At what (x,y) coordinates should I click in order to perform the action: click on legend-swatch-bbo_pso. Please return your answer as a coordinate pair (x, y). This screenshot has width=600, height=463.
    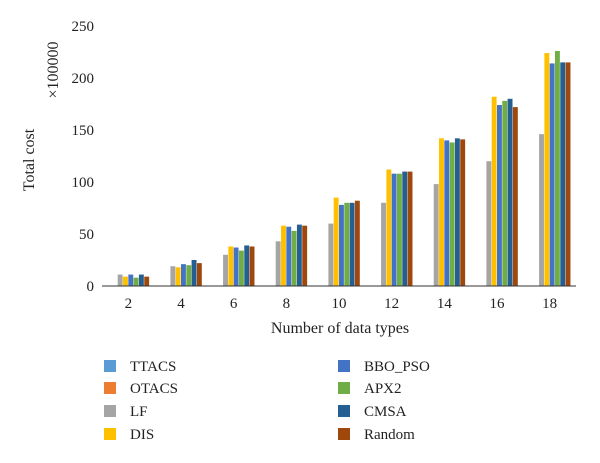
    Looking at the image, I should click on (344, 366).